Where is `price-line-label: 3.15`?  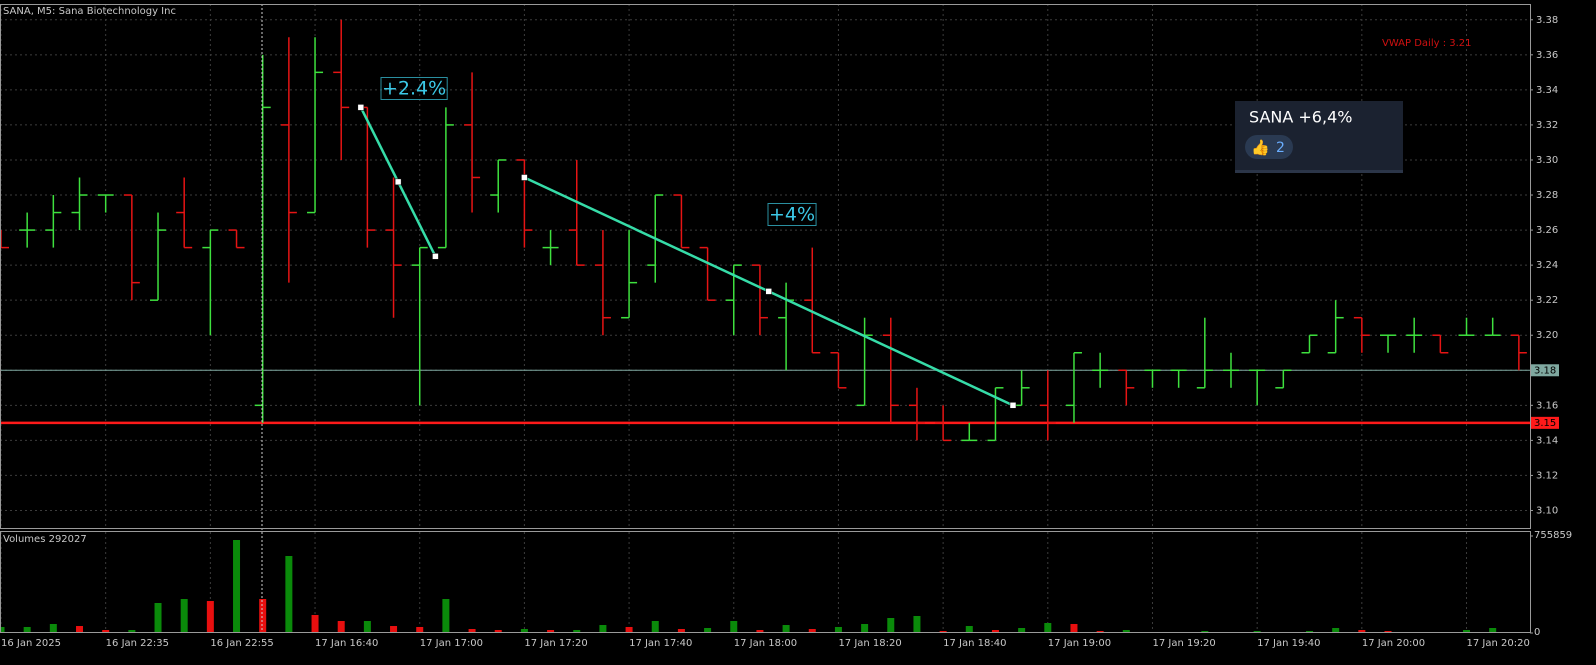
price-line-label: 3.15 is located at coordinates (1545, 423).